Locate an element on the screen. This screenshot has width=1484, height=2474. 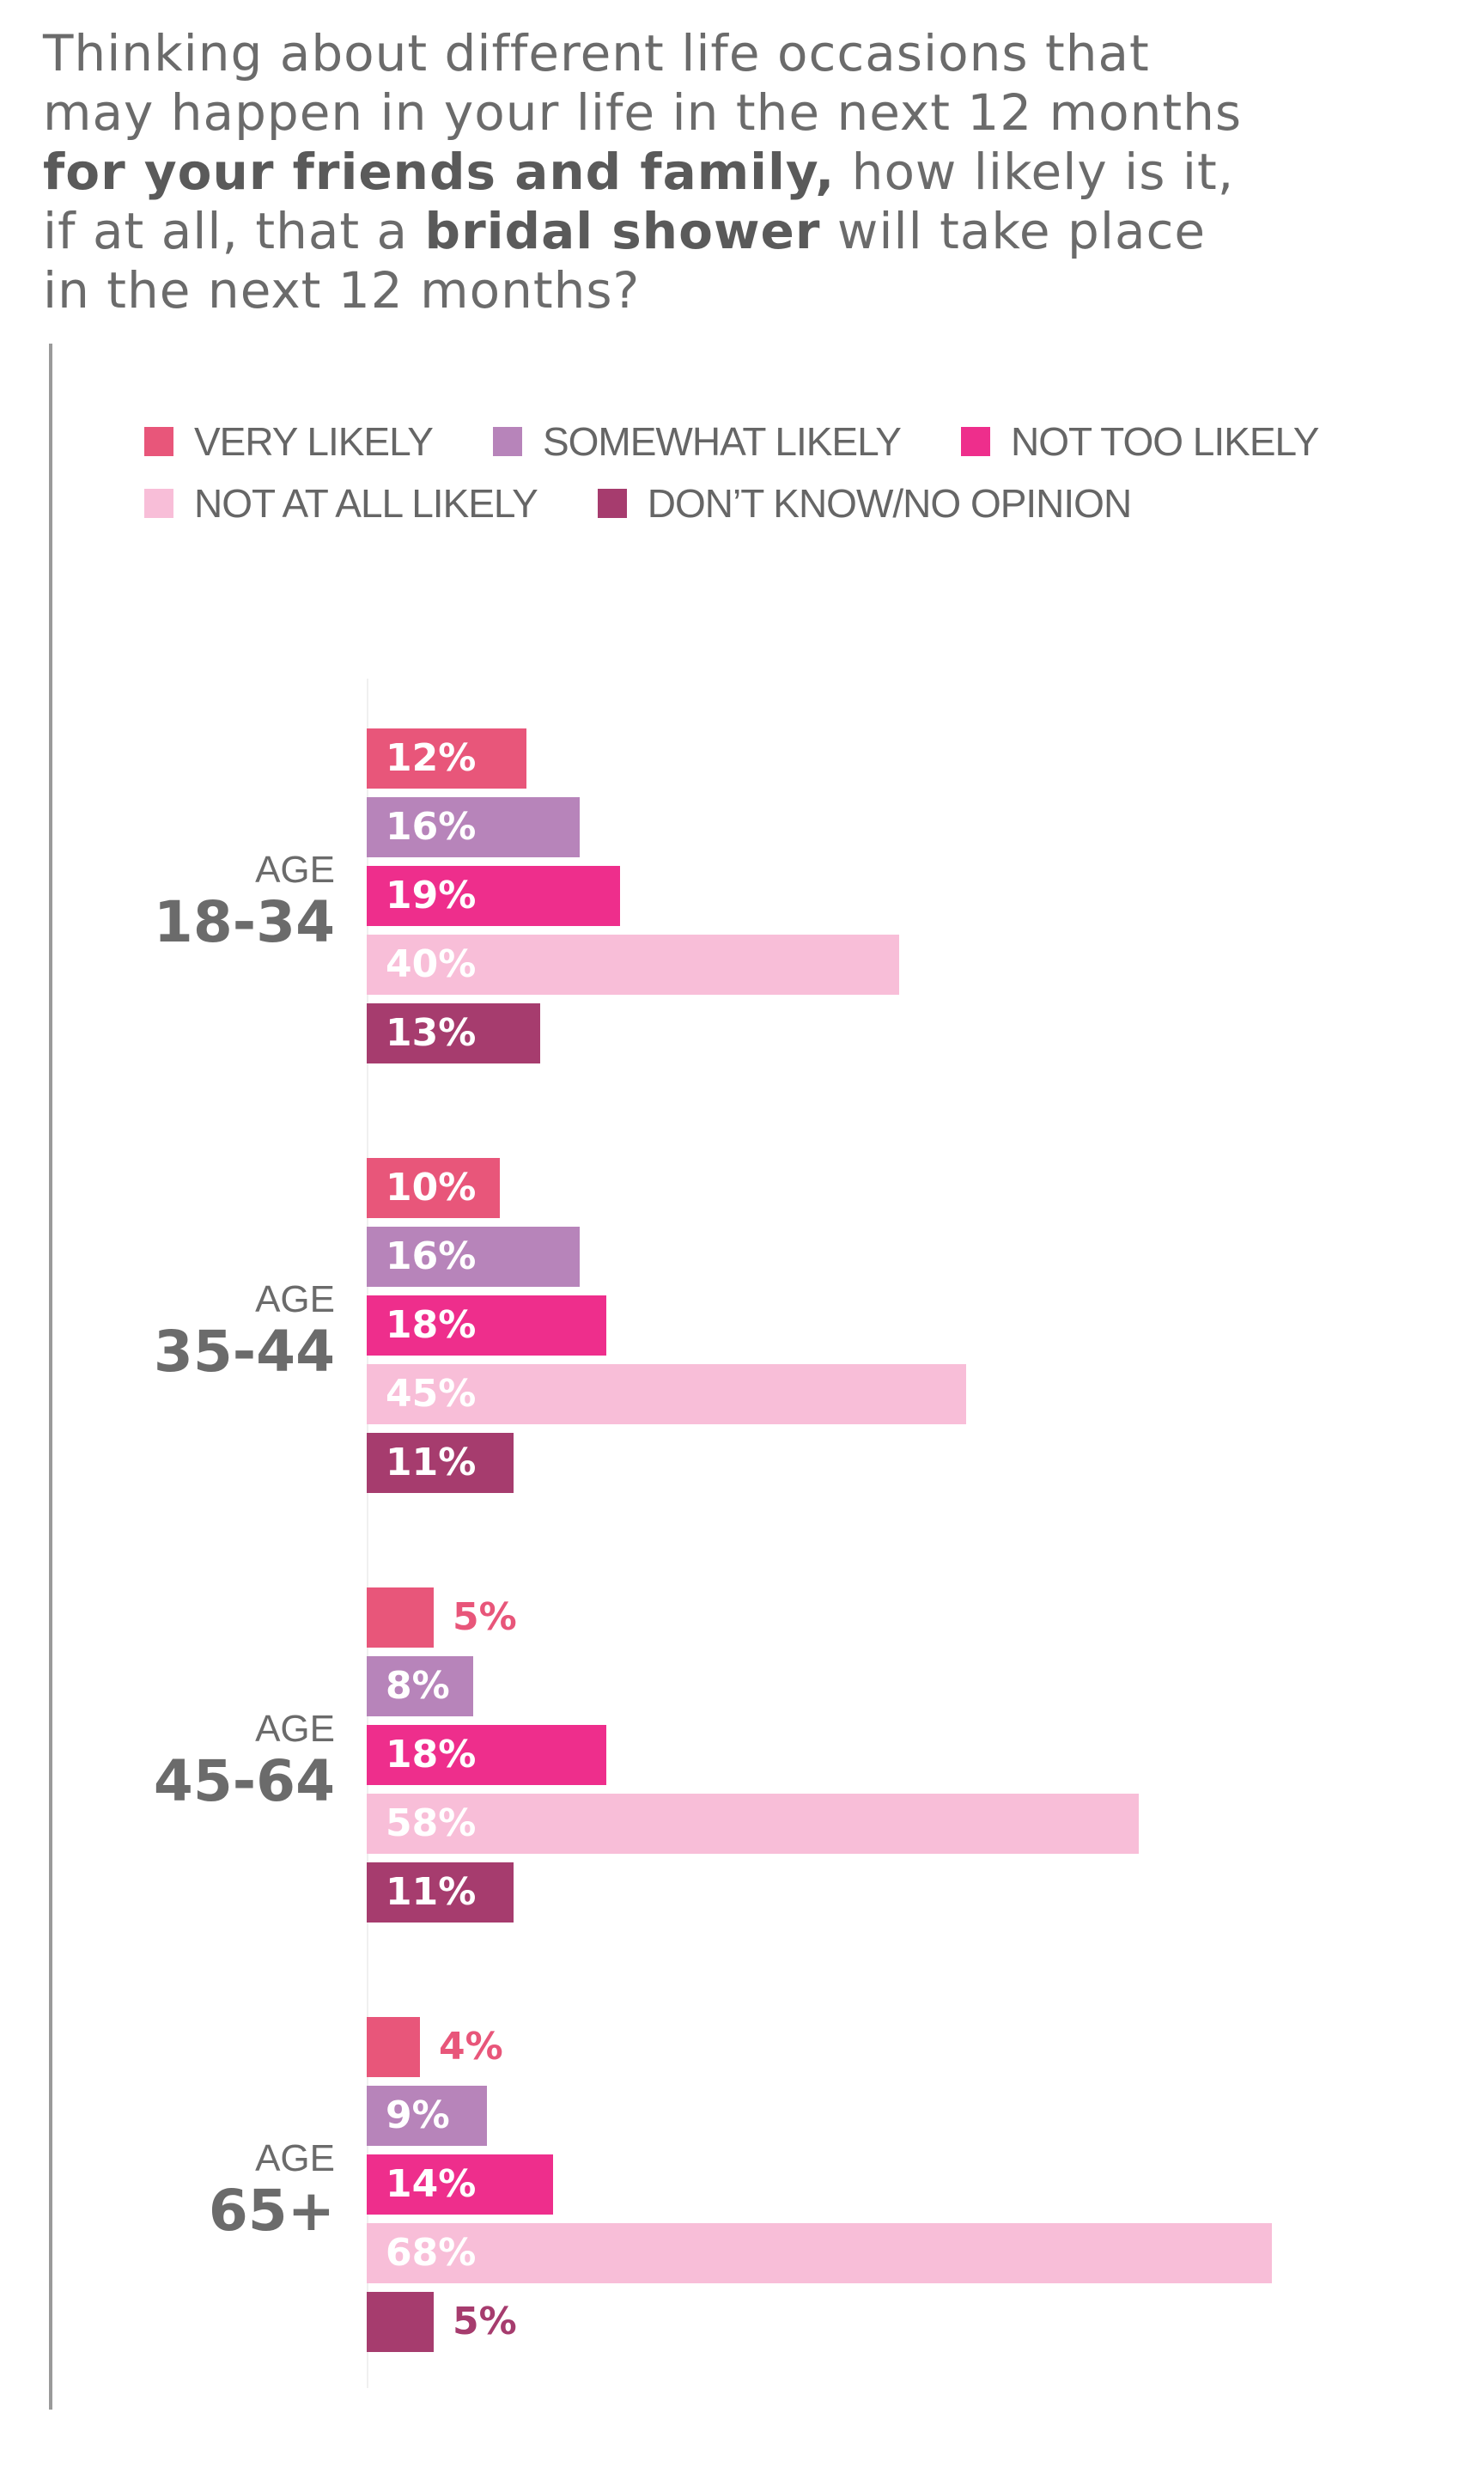
question-emphasis-audience: for your friends and family, is located at coordinates (440, 172).